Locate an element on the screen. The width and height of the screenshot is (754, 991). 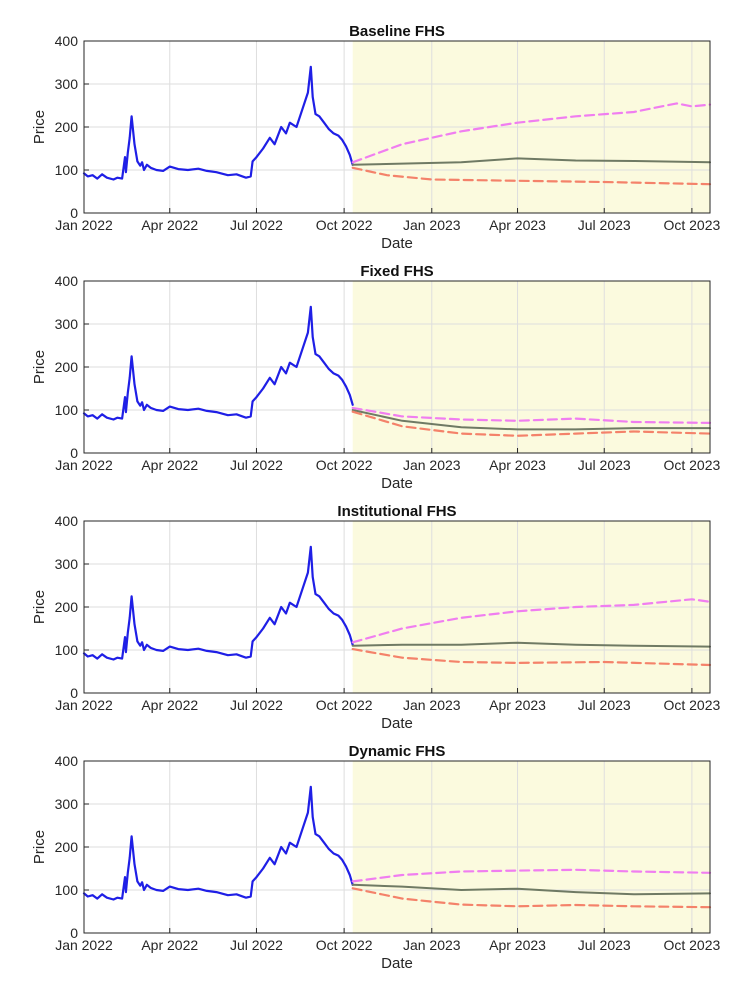
chart-title: Institutional FHS is located at coordinates (396, 511).